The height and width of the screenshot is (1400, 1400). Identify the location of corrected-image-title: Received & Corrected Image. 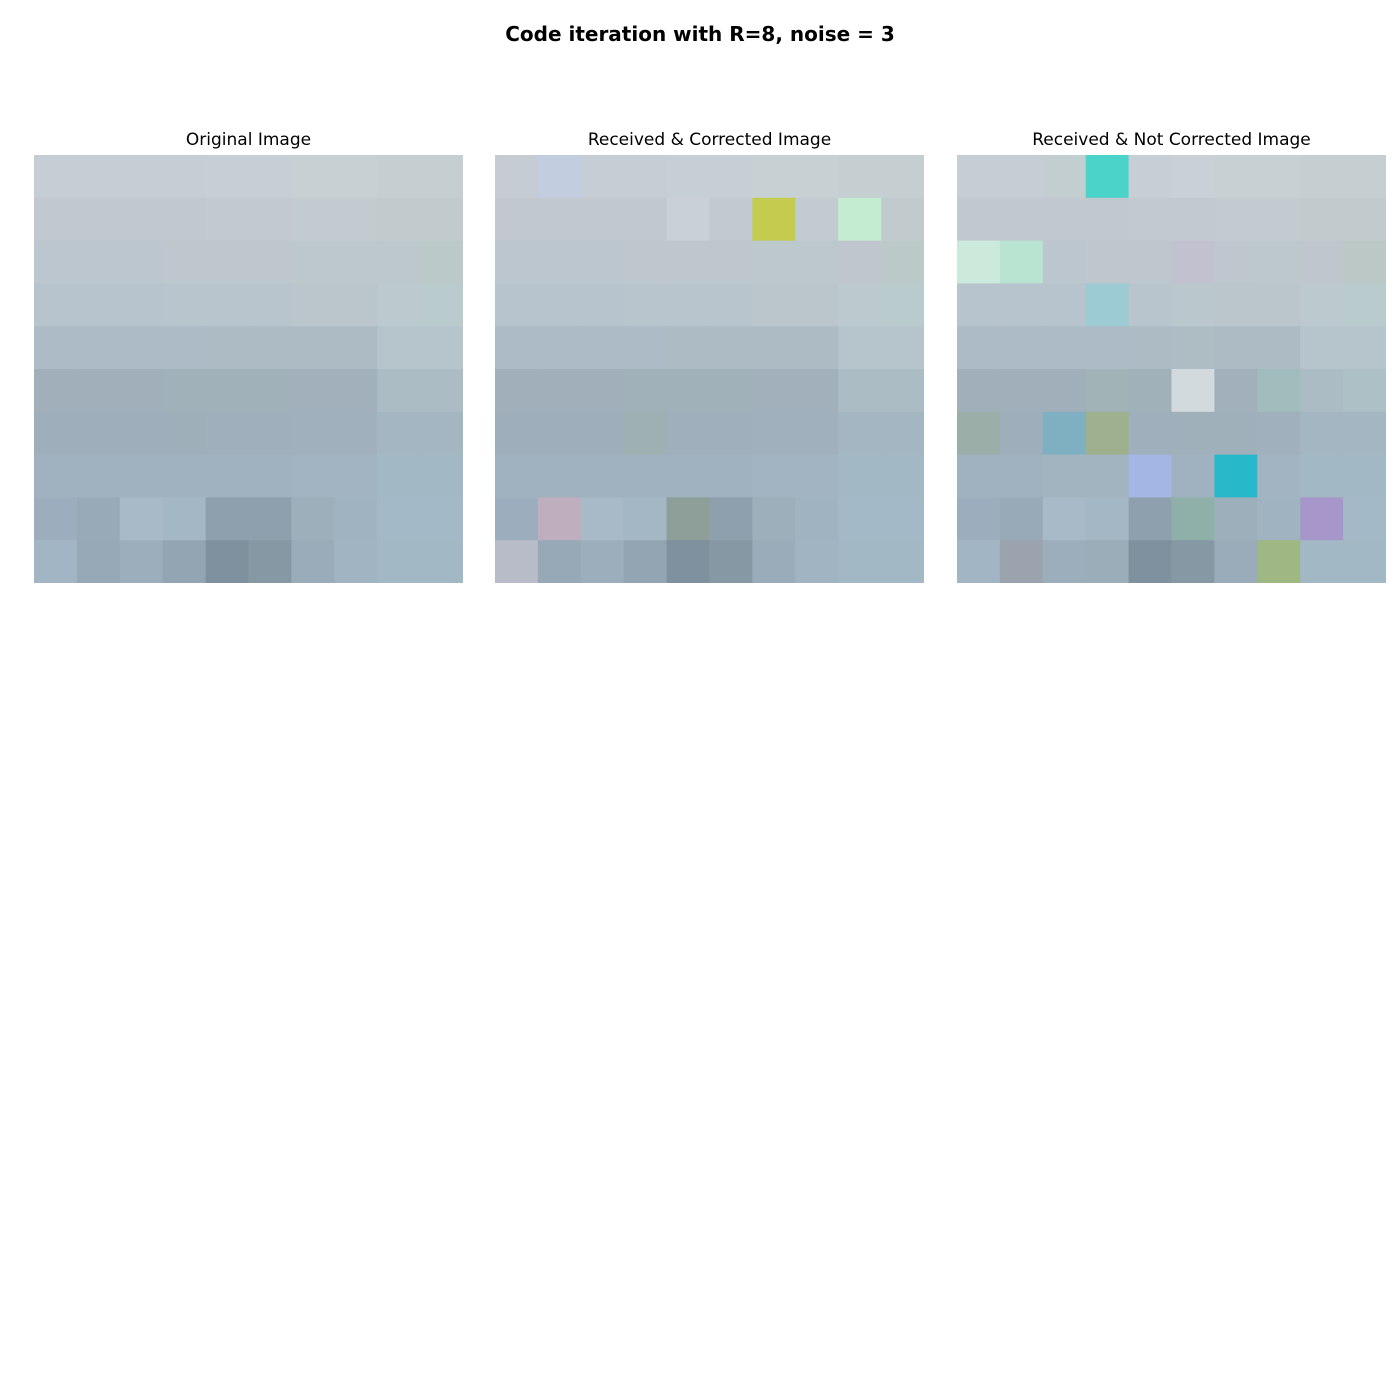
(709, 140).